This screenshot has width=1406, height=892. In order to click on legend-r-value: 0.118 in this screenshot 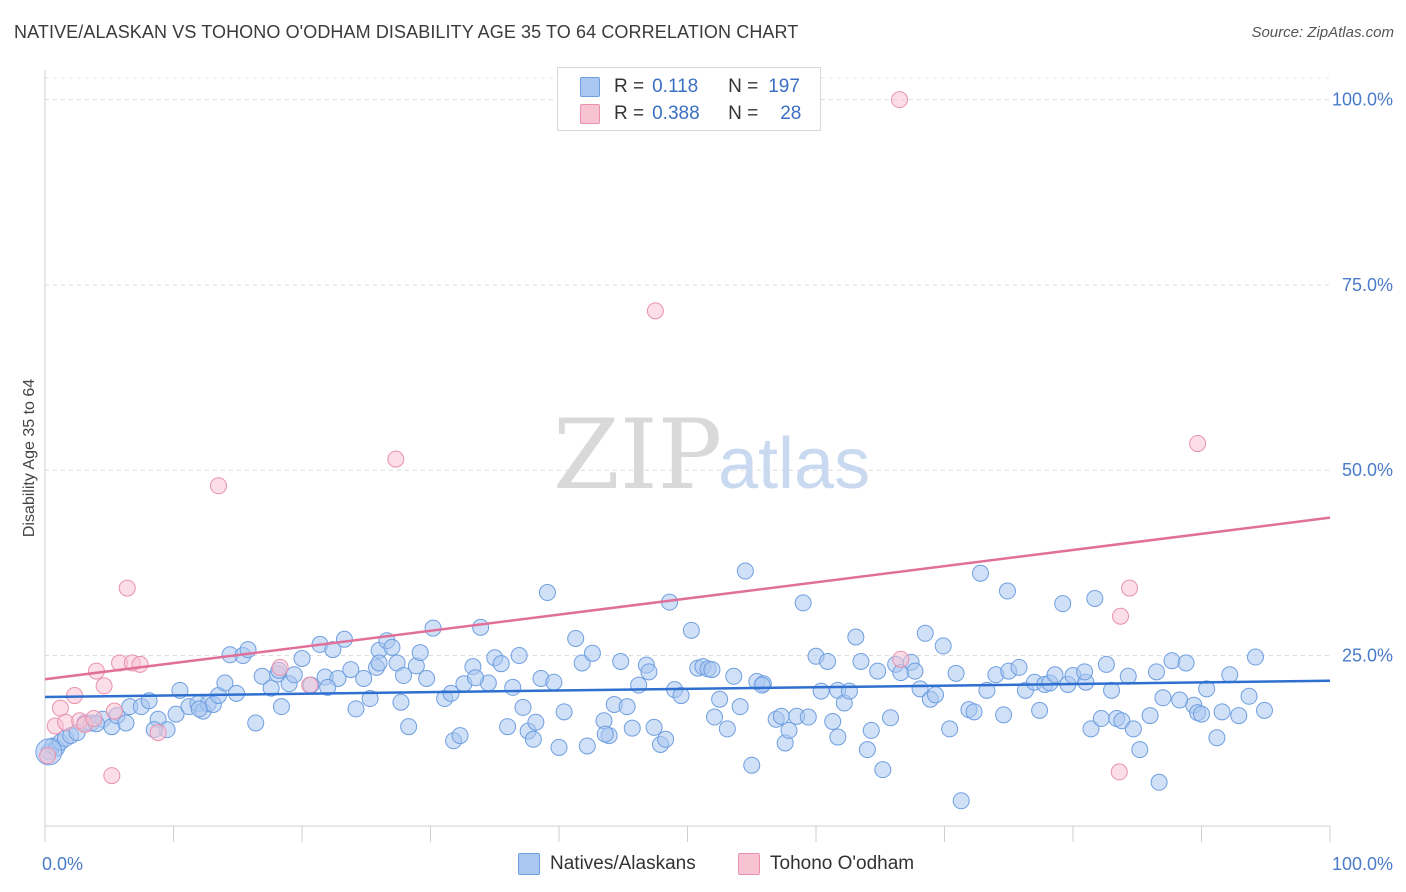, I will do `click(675, 86)`.